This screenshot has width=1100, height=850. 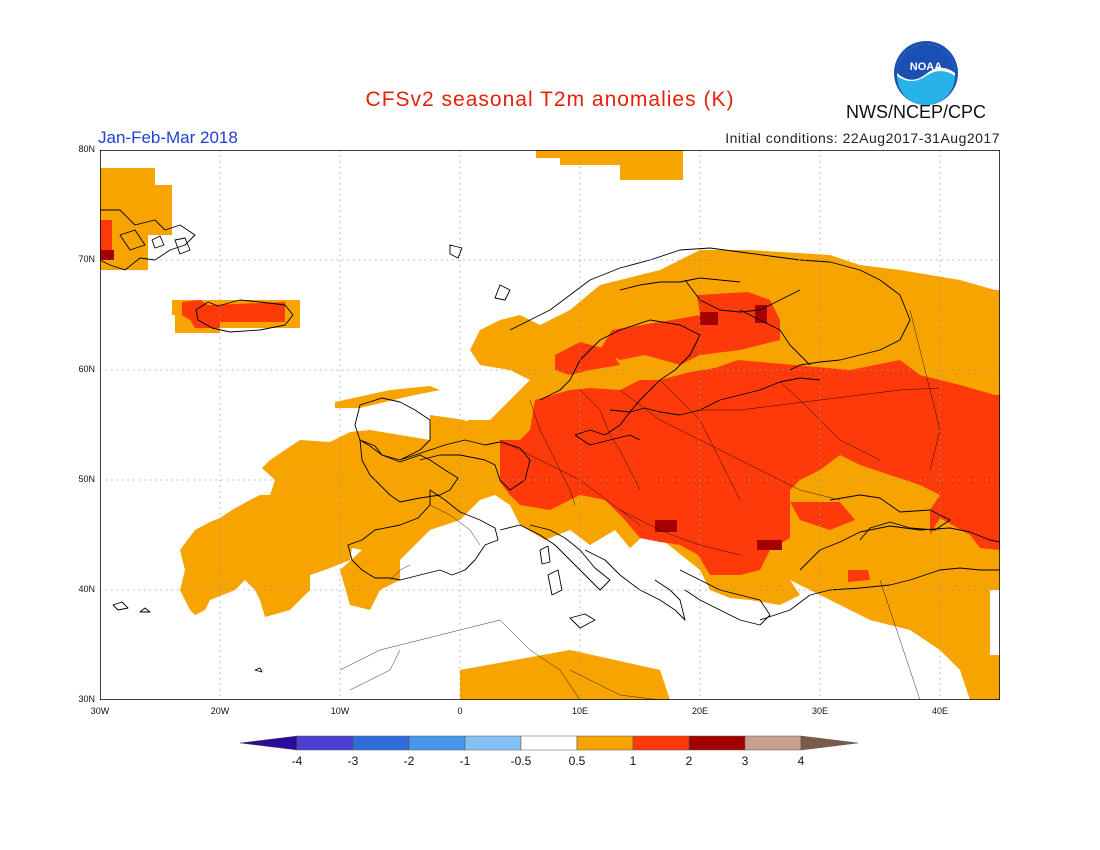 I want to click on legend-tick-label: 2, so click(x=689, y=761).